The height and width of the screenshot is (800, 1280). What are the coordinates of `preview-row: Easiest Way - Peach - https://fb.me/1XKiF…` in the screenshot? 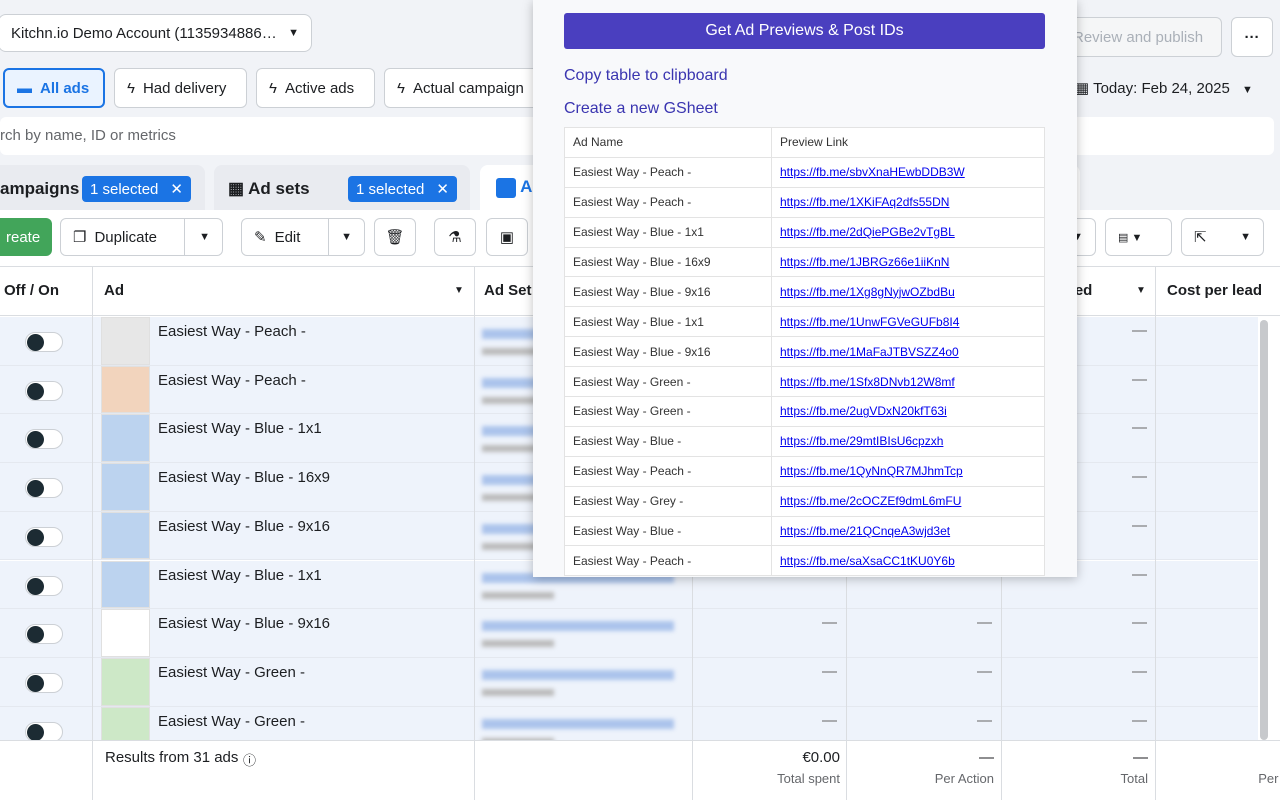 It's located at (804, 202).